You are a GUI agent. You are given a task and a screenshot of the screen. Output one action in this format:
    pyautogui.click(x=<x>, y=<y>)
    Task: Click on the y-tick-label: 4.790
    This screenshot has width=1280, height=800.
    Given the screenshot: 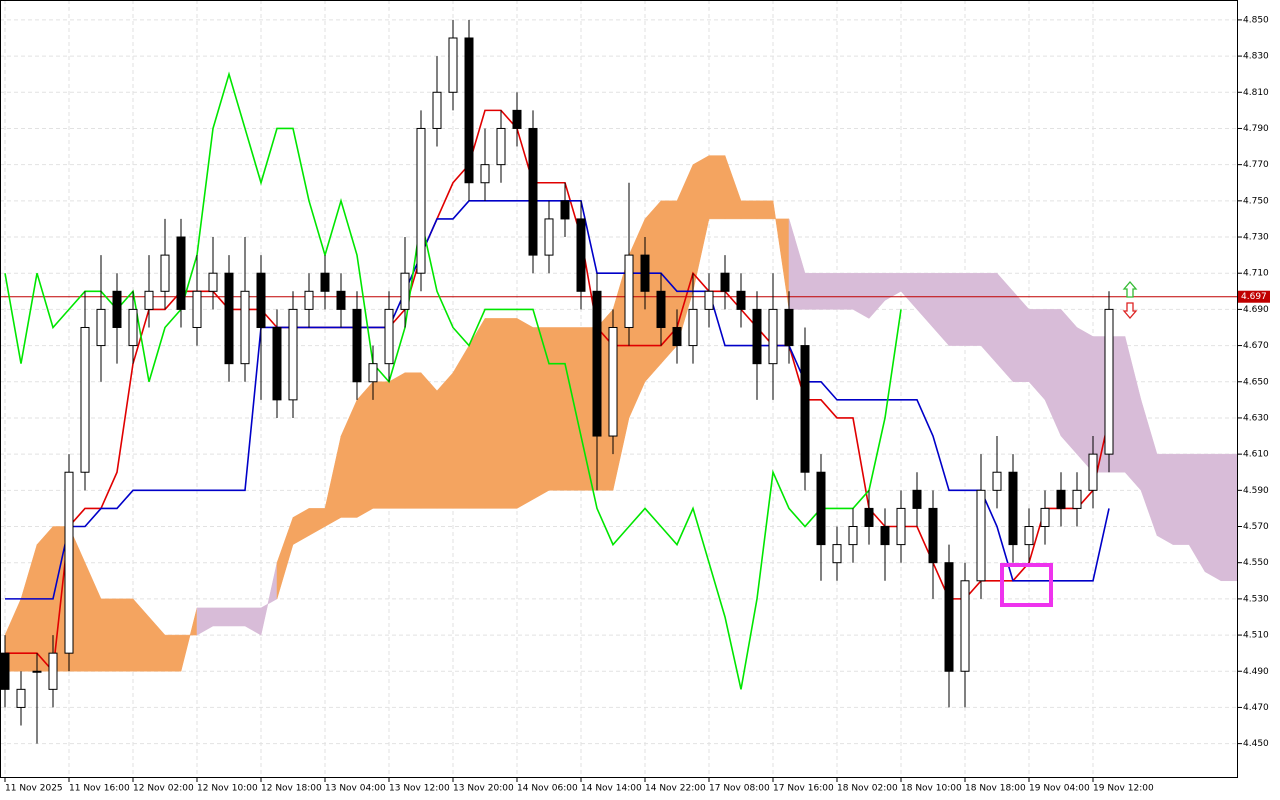 What is the action you would take?
    pyautogui.click(x=1256, y=129)
    